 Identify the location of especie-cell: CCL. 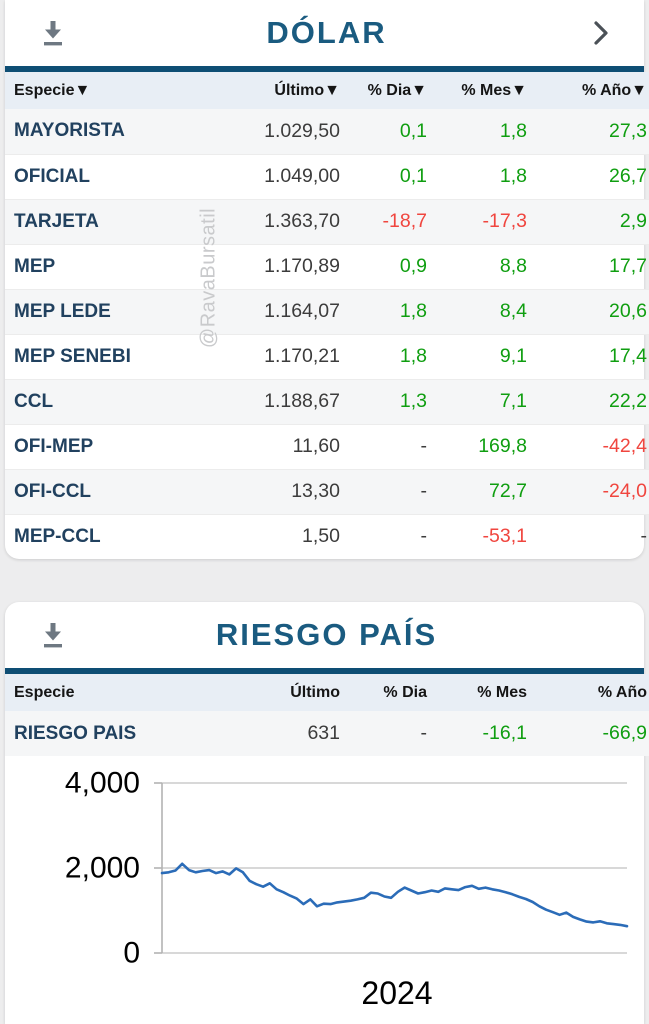
(96, 401).